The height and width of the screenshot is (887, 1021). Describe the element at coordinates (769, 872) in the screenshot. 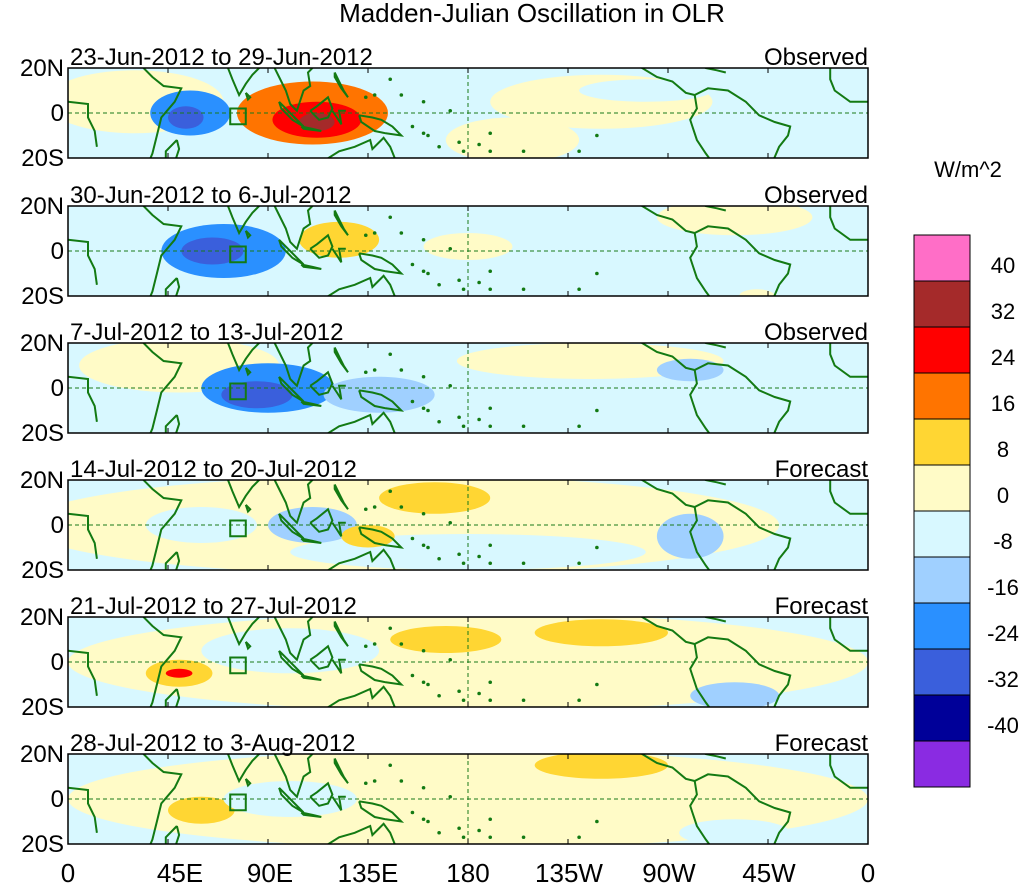

I see `lon-label: 45W` at that location.